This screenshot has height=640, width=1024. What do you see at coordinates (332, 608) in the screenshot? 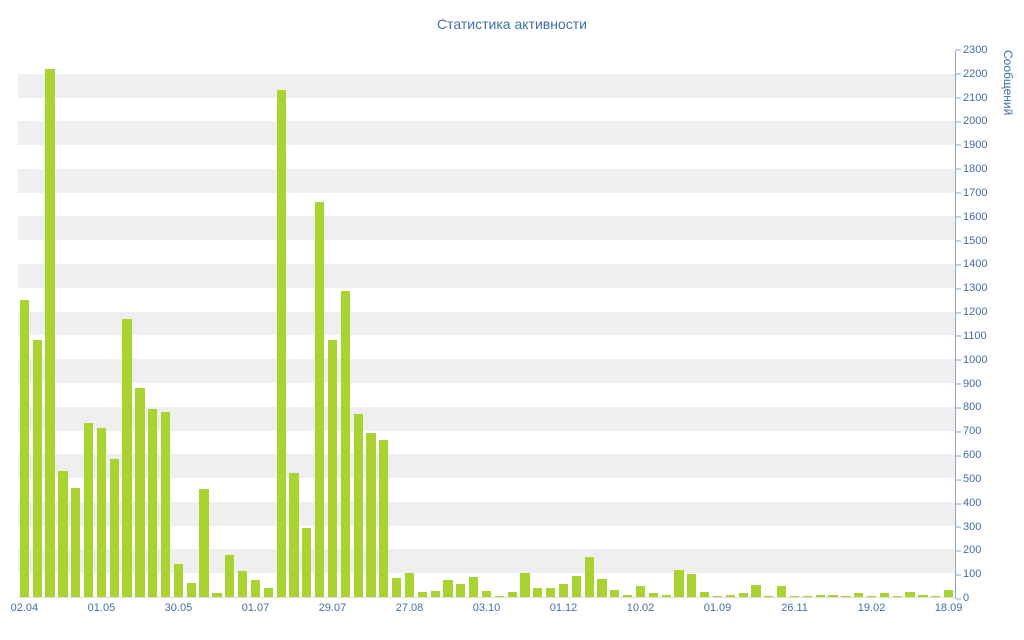
I see `x-tick-label: 29.07` at bounding box center [332, 608].